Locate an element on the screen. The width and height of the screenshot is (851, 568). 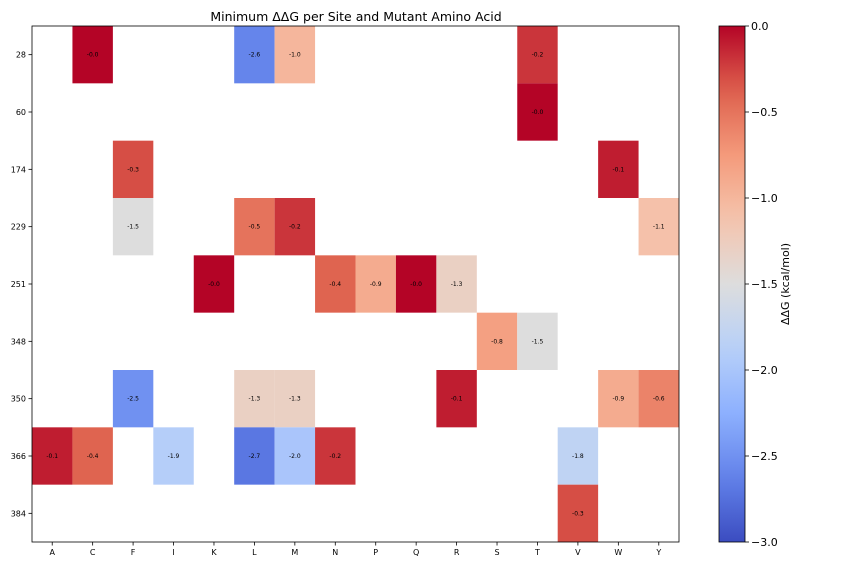
cell-label-348-S: -0.8 is located at coordinates (497, 341).